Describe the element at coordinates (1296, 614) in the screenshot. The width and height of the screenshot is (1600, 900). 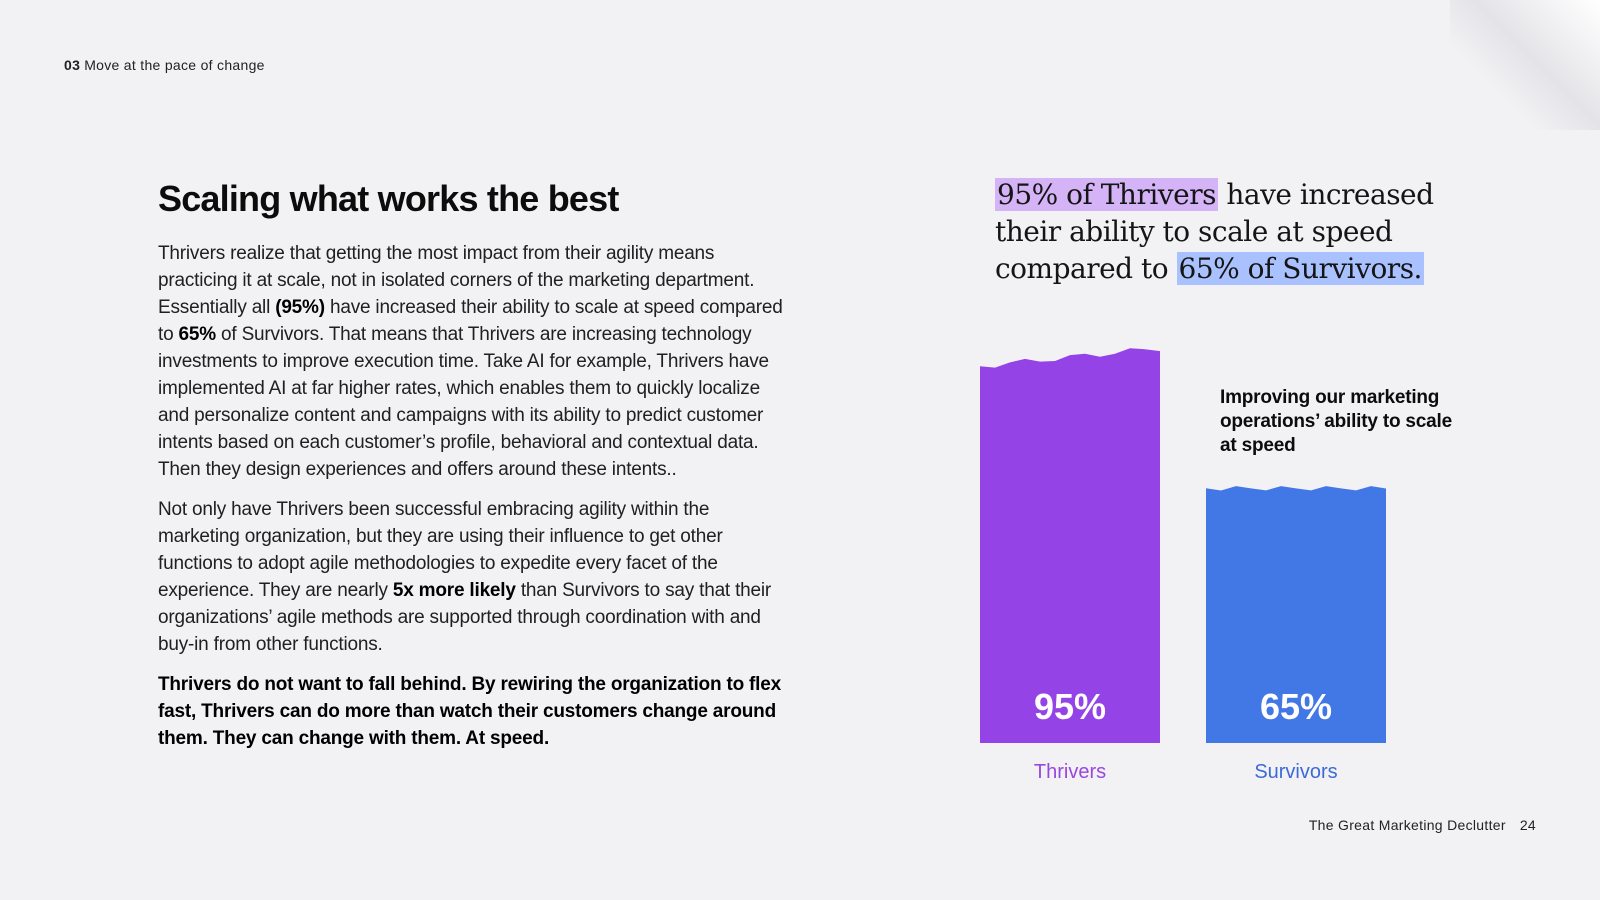
I see `bar-survivors` at that location.